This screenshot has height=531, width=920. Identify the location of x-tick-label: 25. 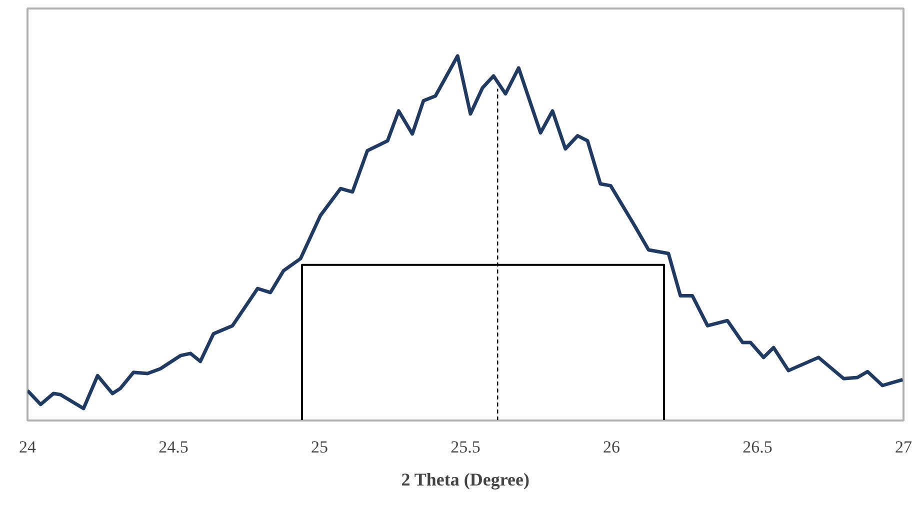
(319, 447).